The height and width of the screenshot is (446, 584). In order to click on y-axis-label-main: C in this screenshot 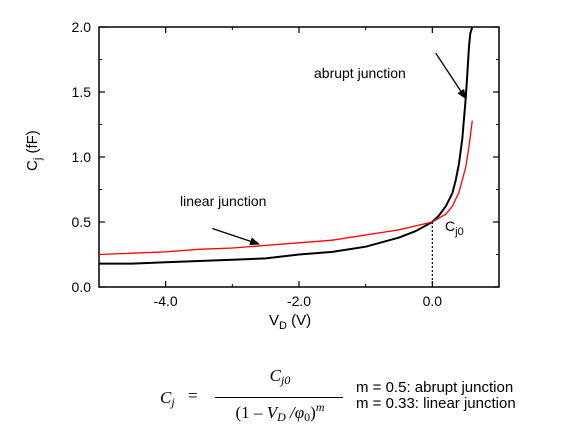, I will do `click(32, 165)`.